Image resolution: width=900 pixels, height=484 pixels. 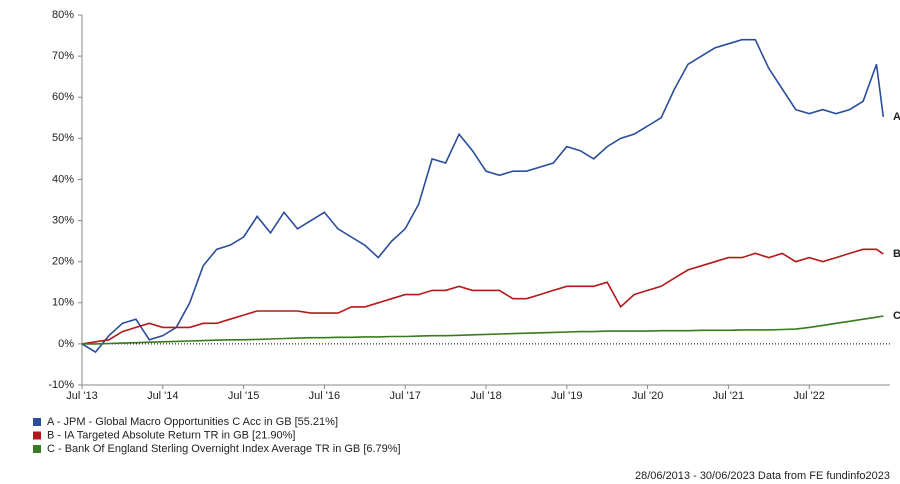 What do you see at coordinates (63, 262) in the screenshot?
I see `y-tick-label: 20%` at bounding box center [63, 262].